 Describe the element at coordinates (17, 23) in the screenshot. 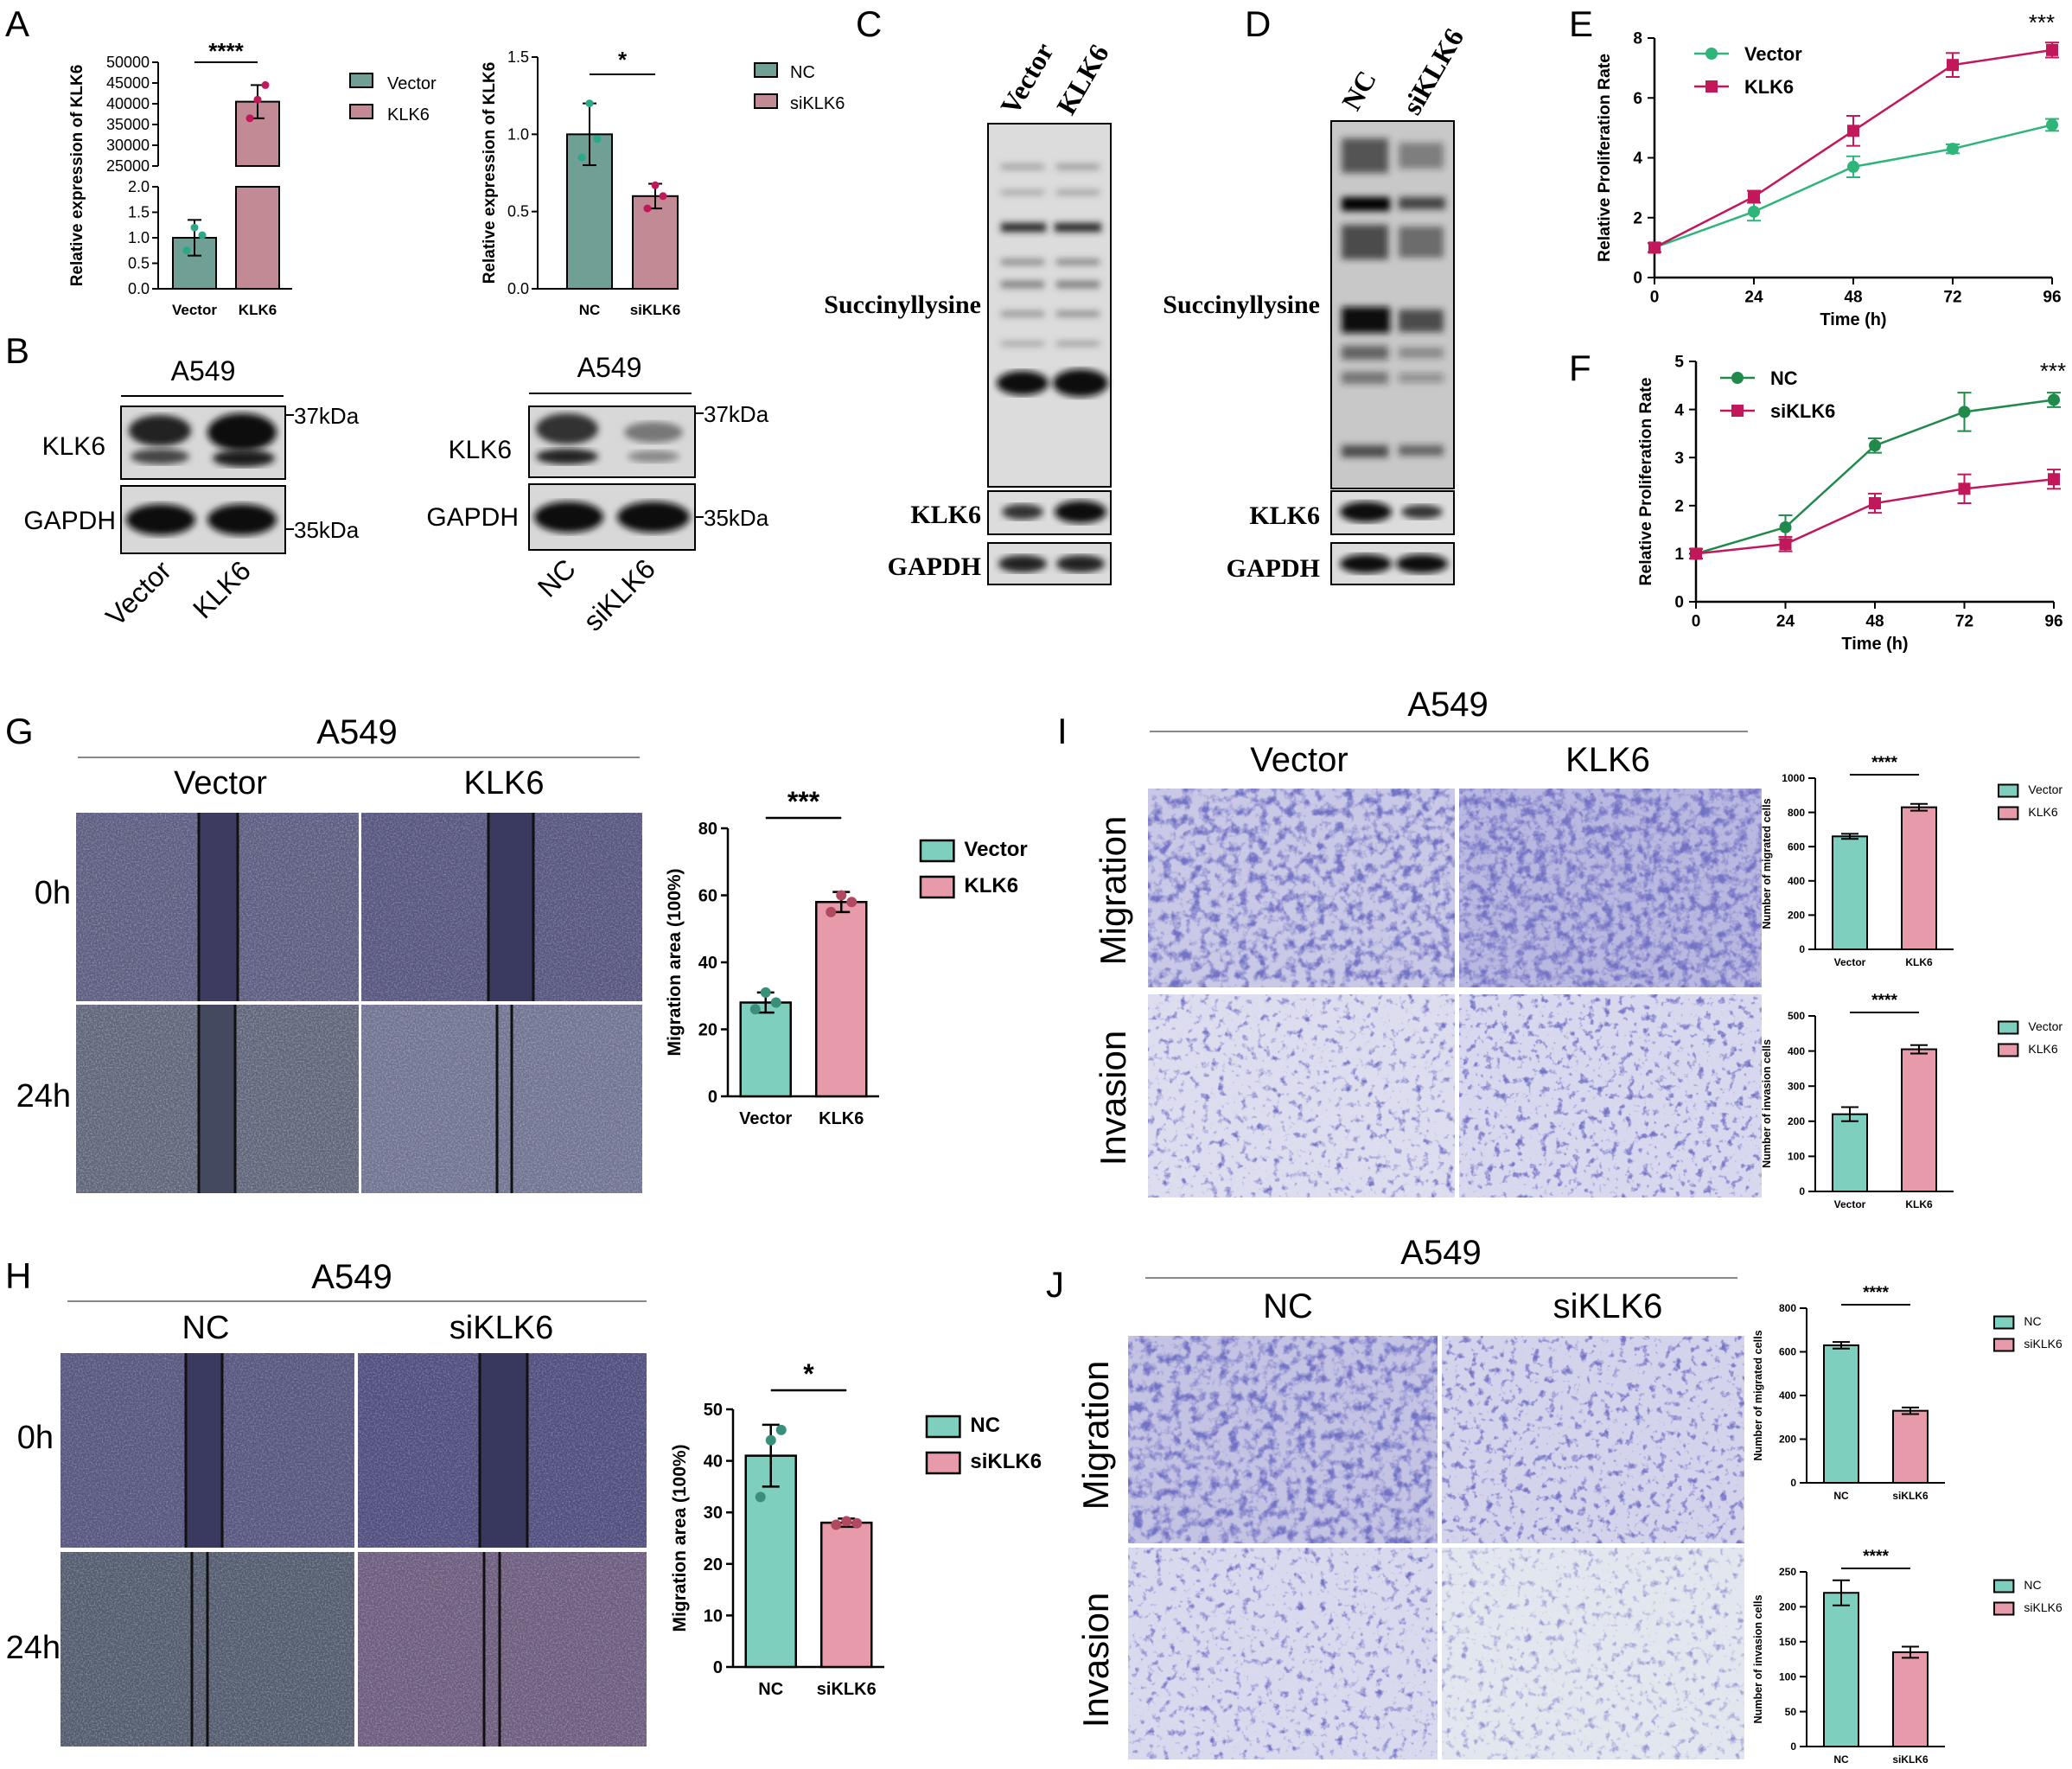

I see `panel-letter-a: A` at that location.